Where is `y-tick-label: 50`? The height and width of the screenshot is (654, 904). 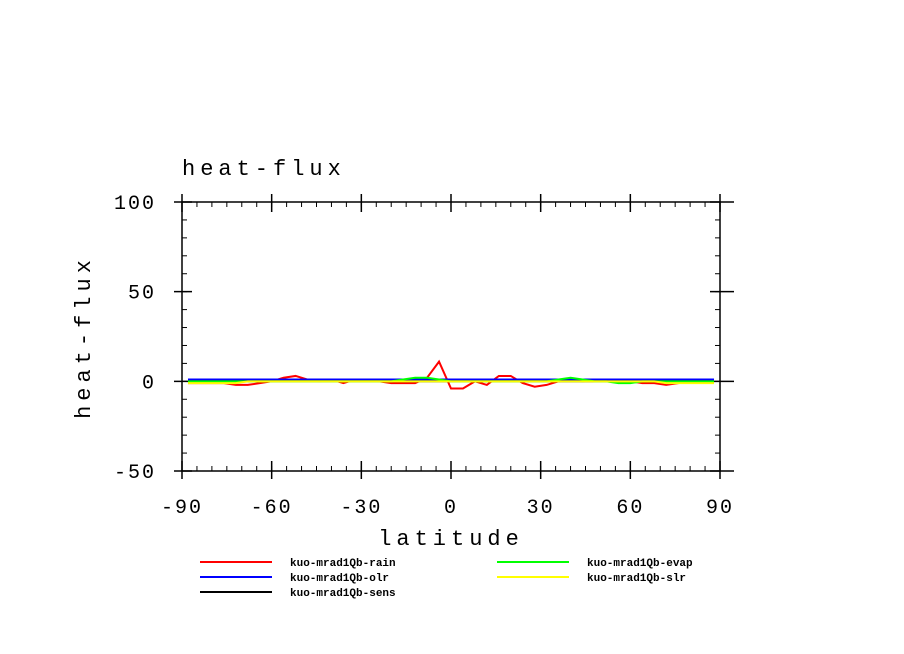 y-tick-label: 50 is located at coordinates (142, 294).